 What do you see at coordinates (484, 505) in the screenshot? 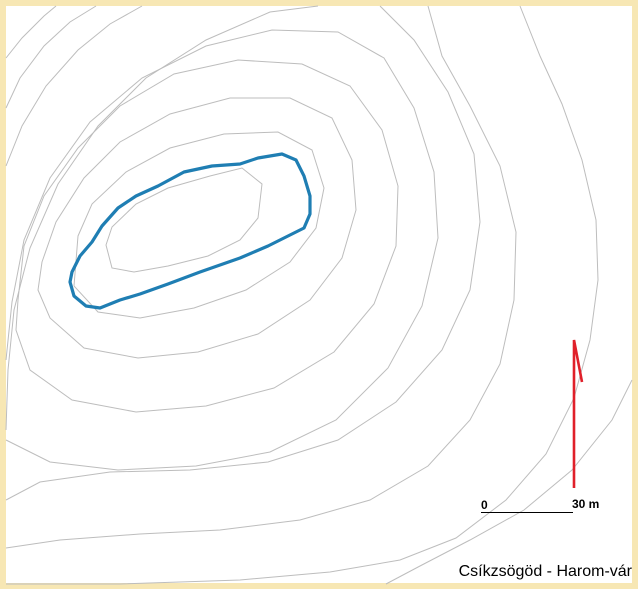
I see `scale-start-label: 0` at bounding box center [484, 505].